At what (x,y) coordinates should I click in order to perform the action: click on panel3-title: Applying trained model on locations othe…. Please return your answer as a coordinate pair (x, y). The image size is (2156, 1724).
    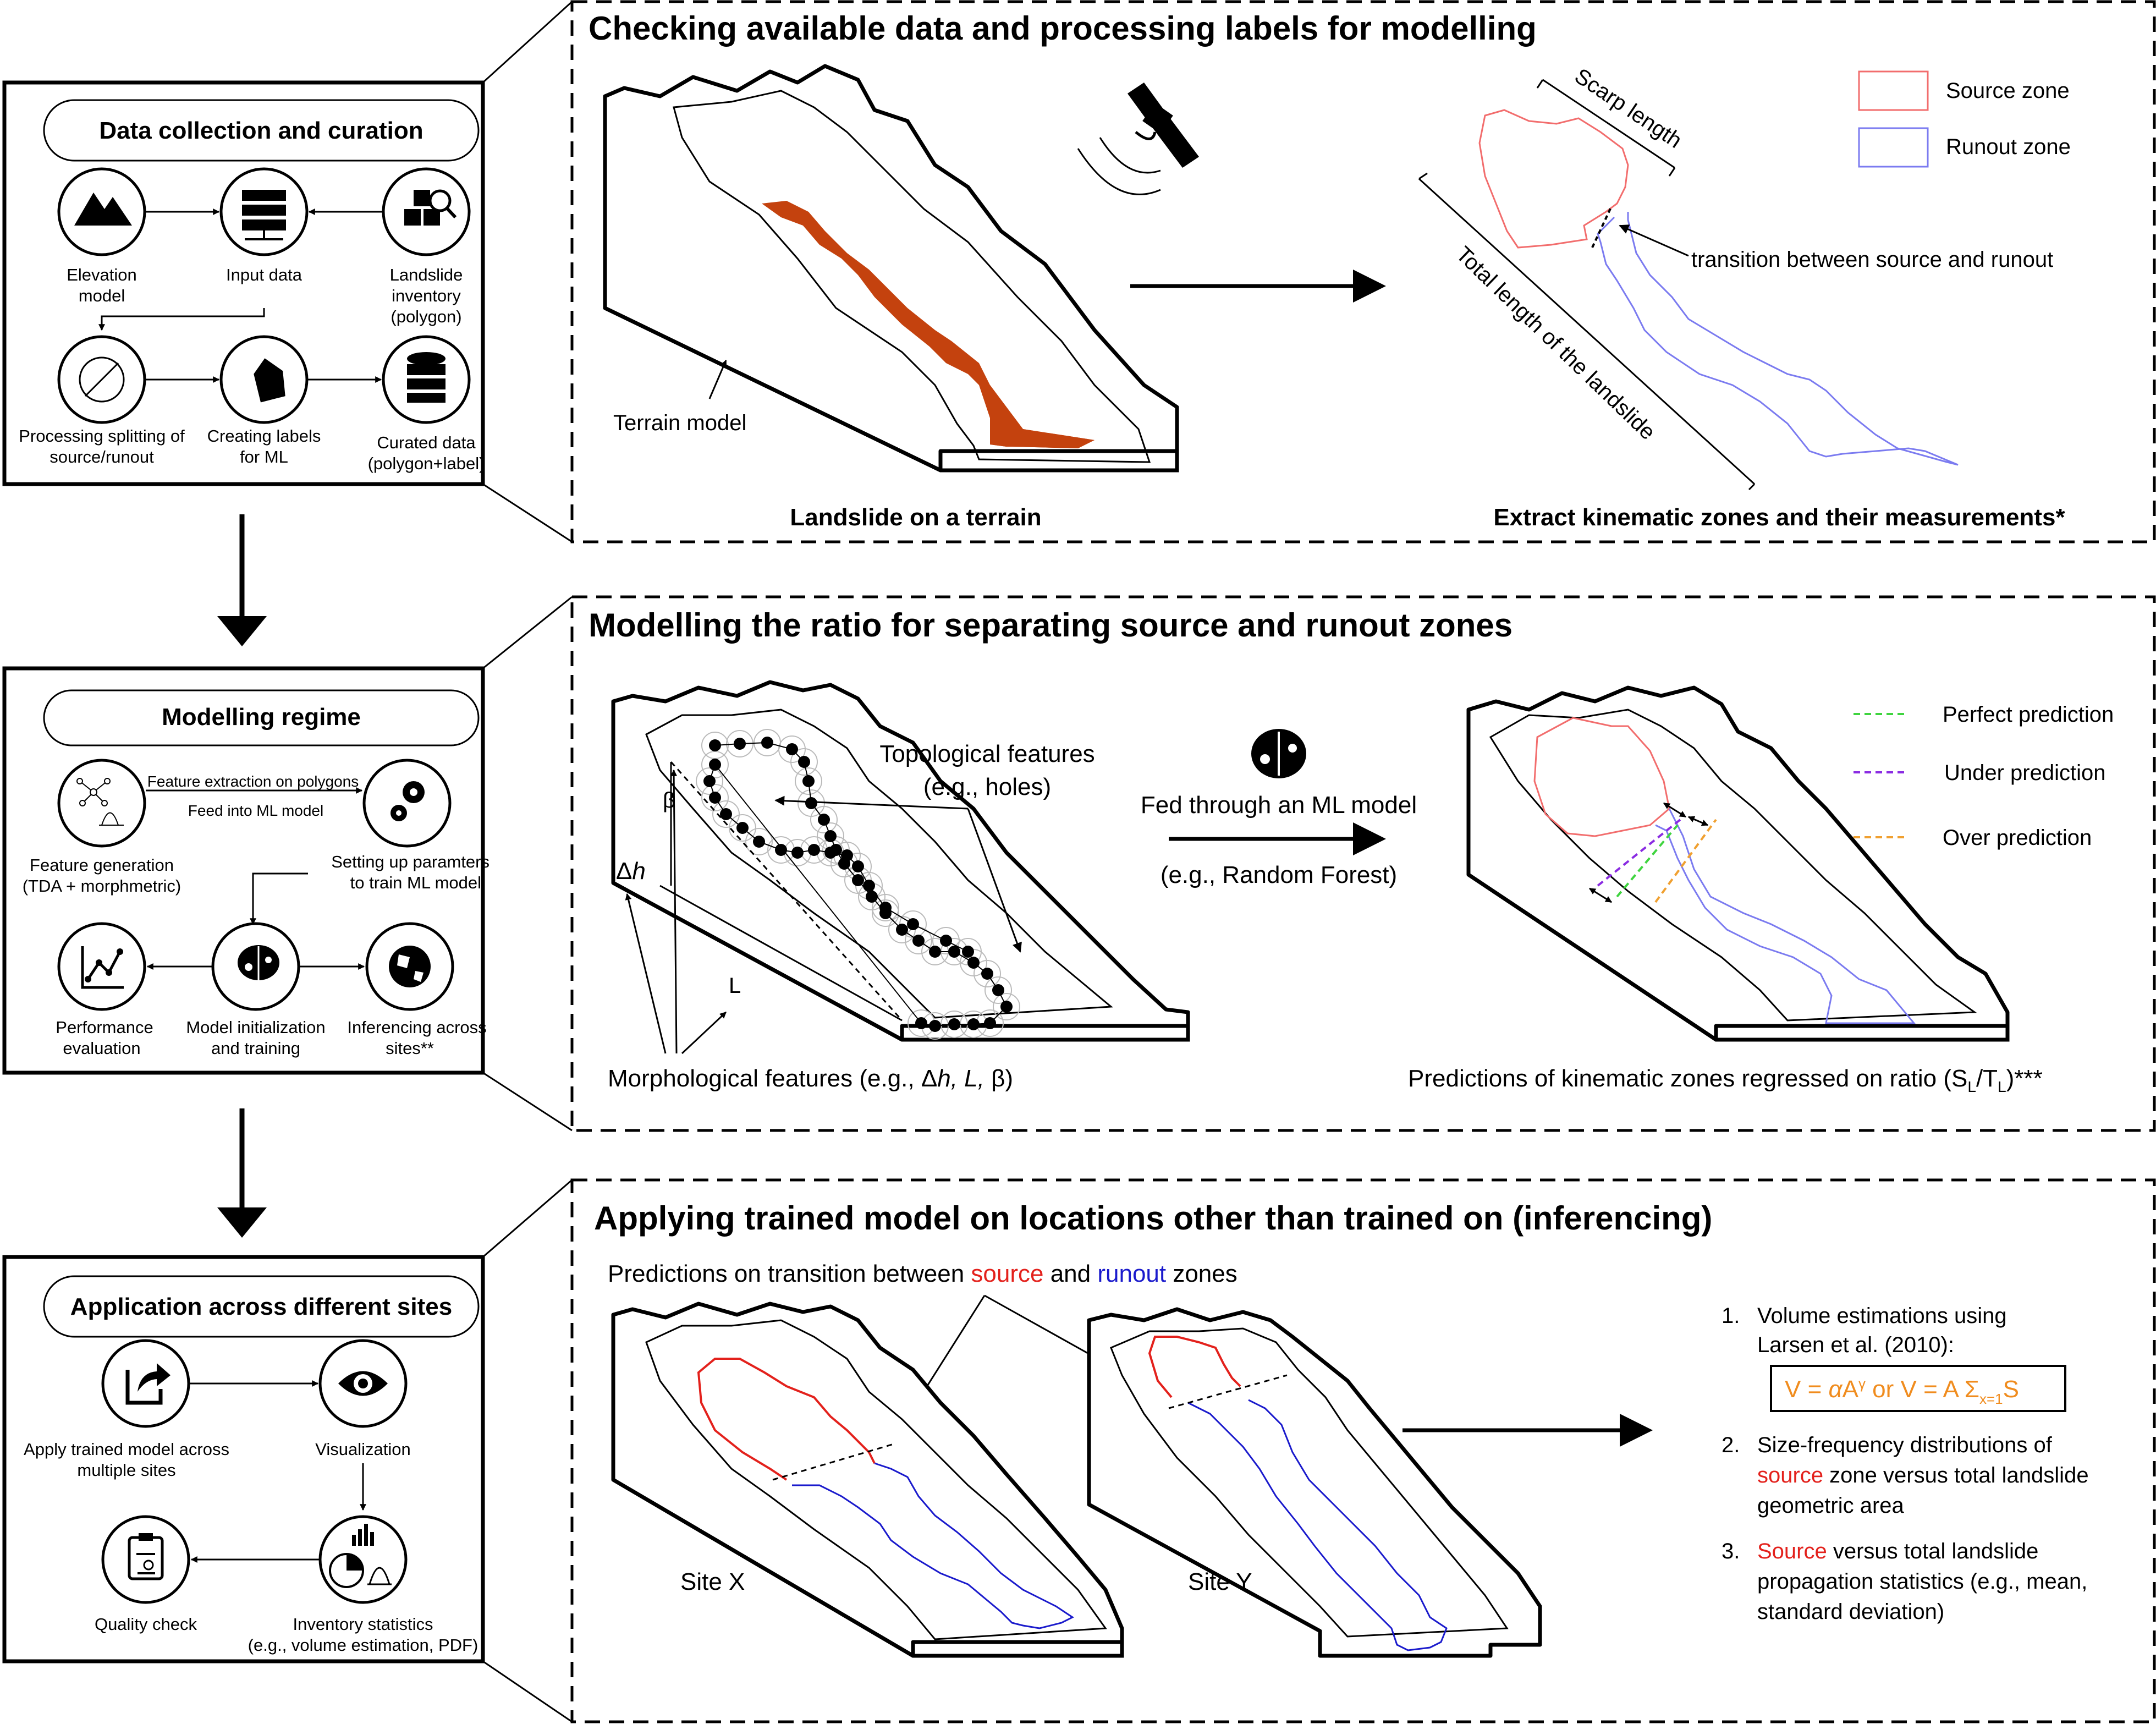
    Looking at the image, I should click on (1153, 1219).